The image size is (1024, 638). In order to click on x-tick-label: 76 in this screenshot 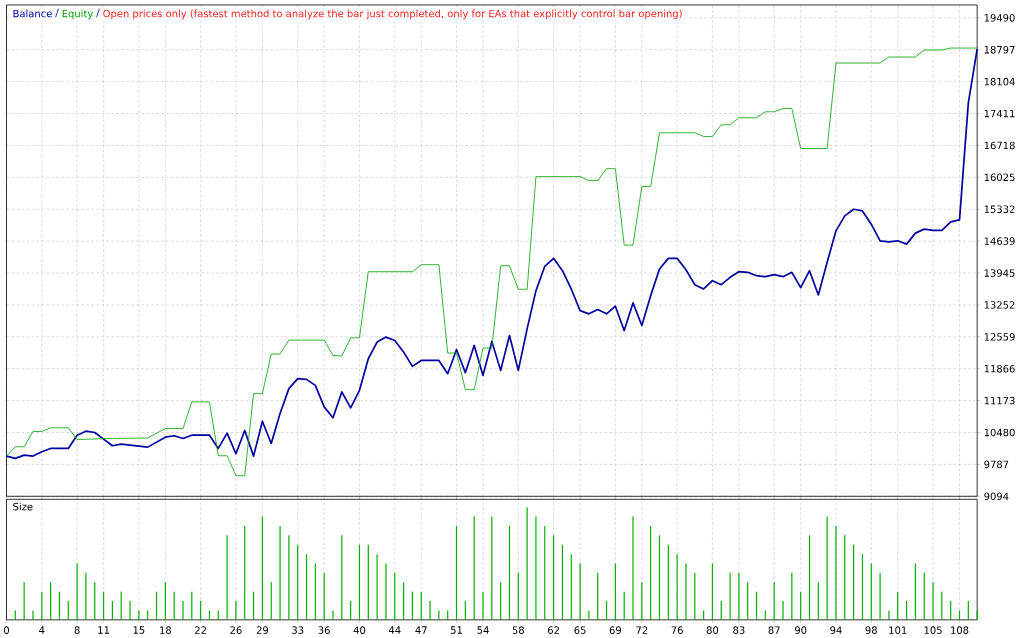, I will do `click(677, 630)`.